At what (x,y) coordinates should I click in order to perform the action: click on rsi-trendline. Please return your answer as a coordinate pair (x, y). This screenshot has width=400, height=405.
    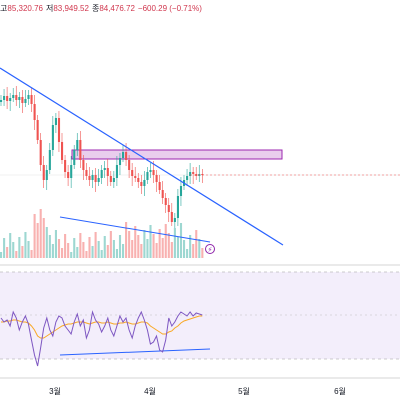
    Looking at the image, I should click on (135, 352).